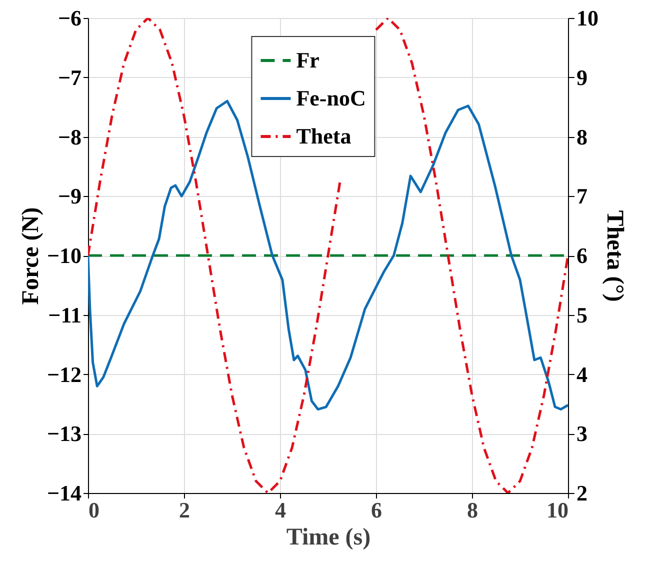  Describe the element at coordinates (472, 510) in the screenshot. I see `x-tick-label: 8` at that location.